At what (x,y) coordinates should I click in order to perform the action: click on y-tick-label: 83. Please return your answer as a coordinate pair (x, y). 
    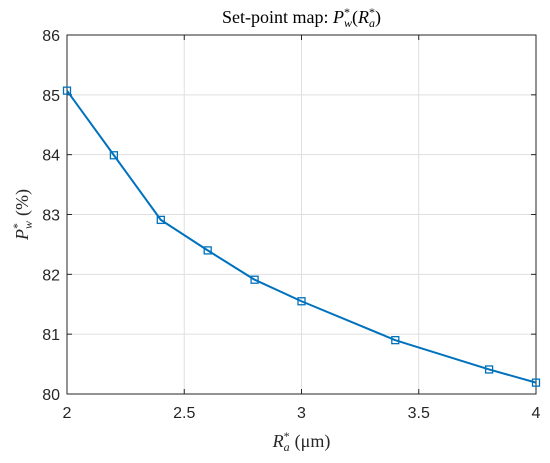
    Looking at the image, I should click on (51, 216).